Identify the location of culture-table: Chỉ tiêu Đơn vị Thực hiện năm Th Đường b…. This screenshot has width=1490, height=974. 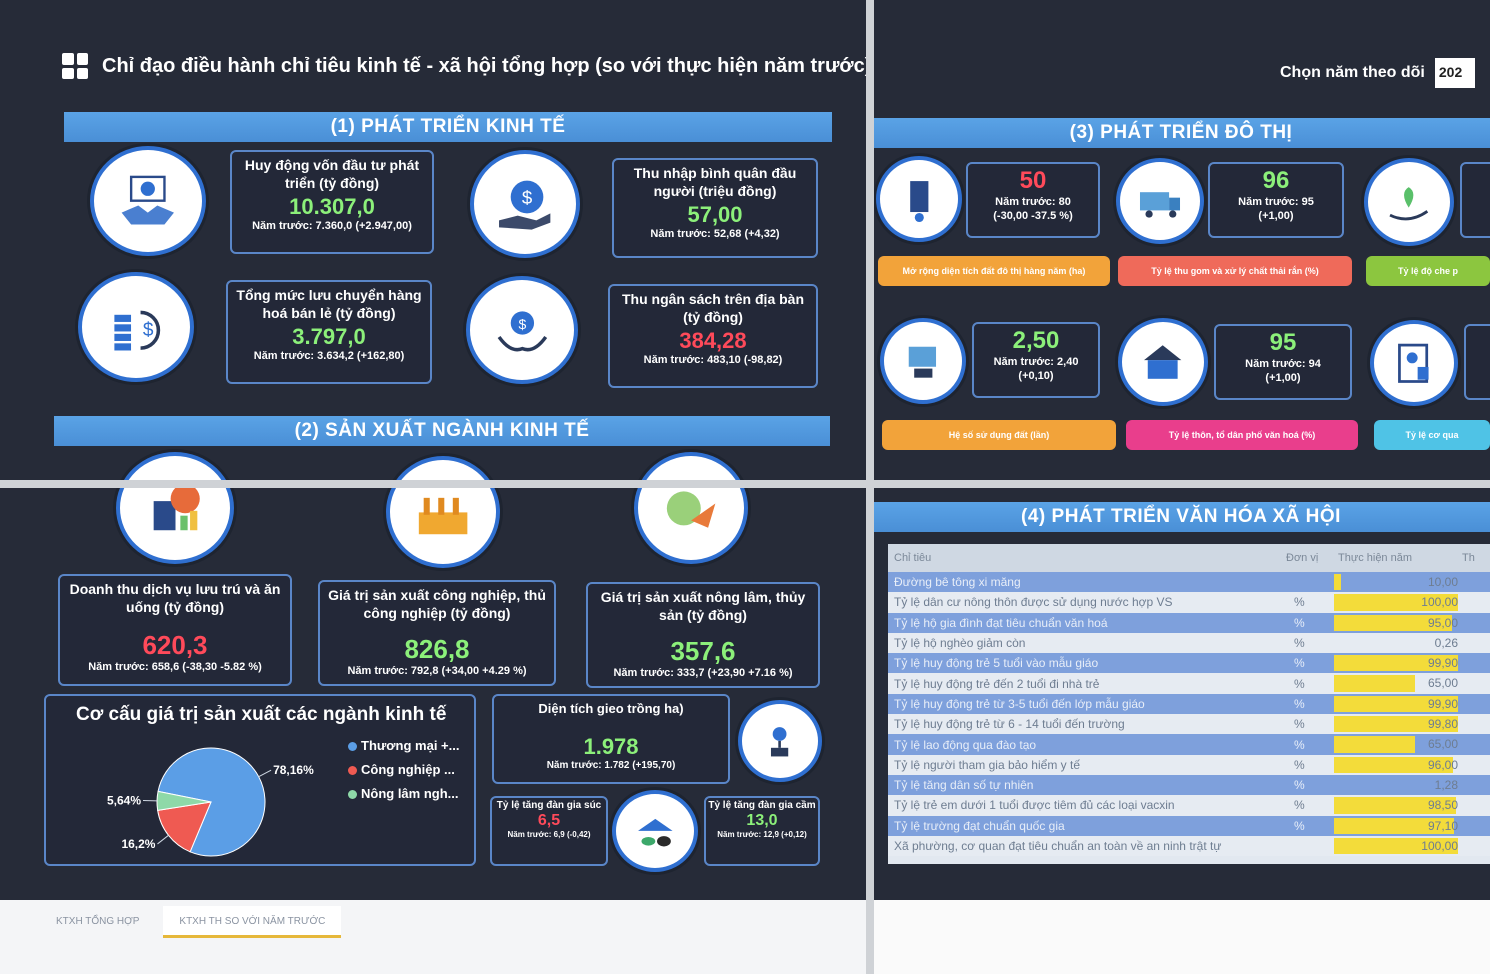
(1189, 704).